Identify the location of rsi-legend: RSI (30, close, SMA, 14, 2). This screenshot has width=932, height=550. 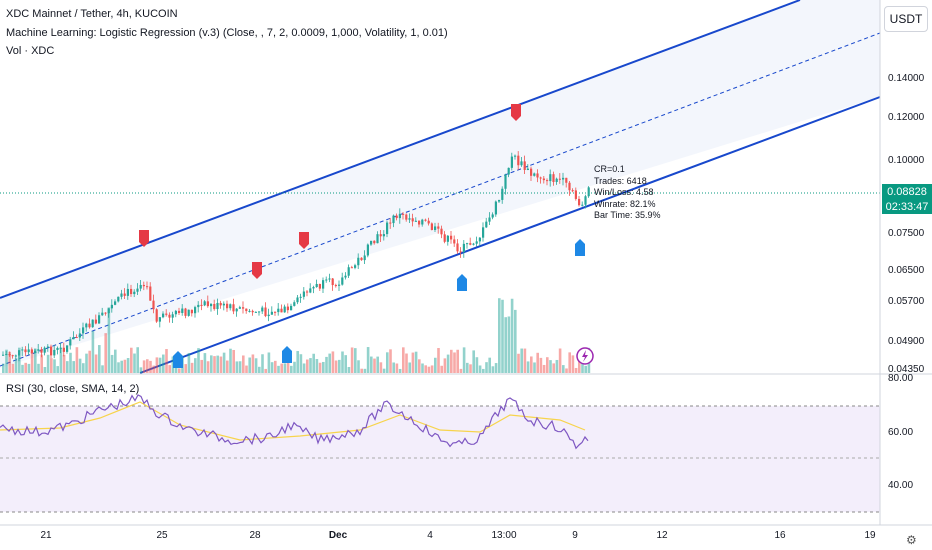
(73, 389).